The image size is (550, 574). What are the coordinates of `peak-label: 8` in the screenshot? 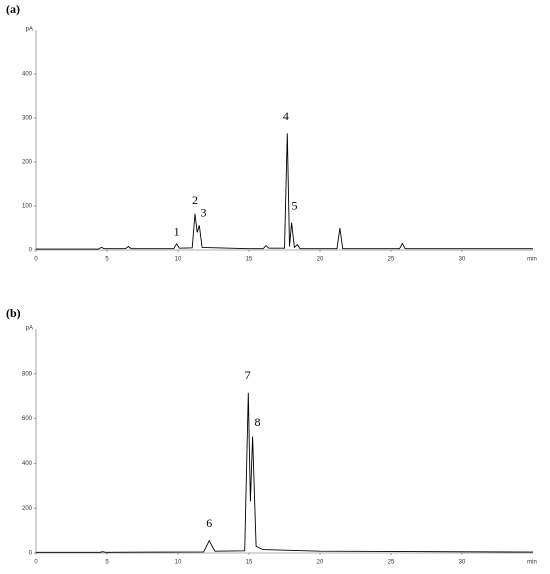 It's located at (258, 422).